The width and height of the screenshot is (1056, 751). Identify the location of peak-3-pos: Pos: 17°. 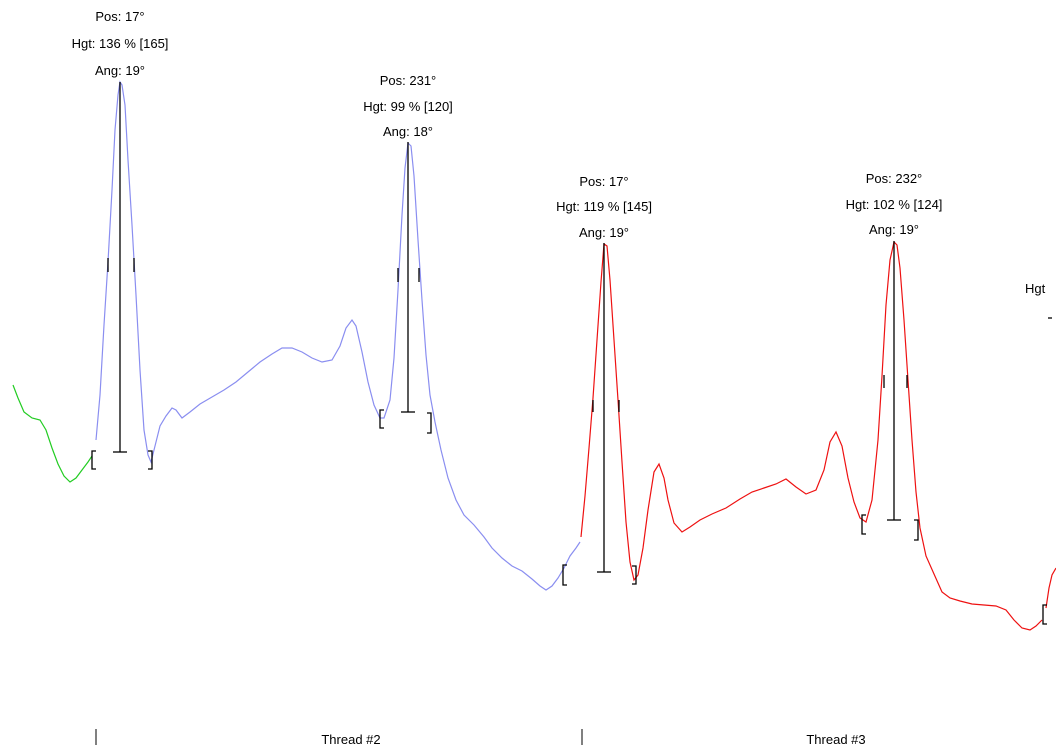
(603, 181).